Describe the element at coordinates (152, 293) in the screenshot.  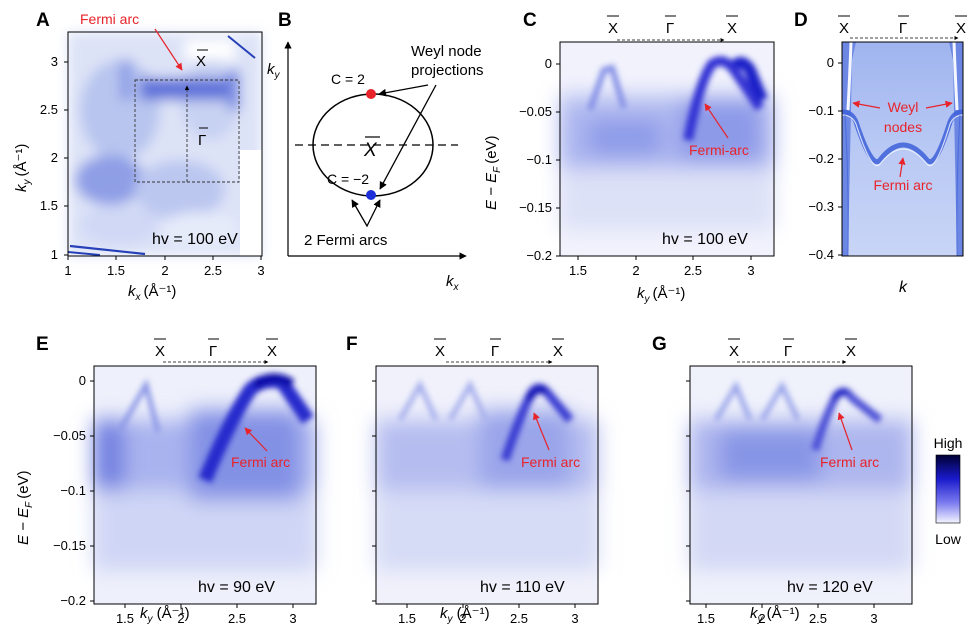
I see `panel-a-xlabel: kx (Å⁻¹)` at that location.